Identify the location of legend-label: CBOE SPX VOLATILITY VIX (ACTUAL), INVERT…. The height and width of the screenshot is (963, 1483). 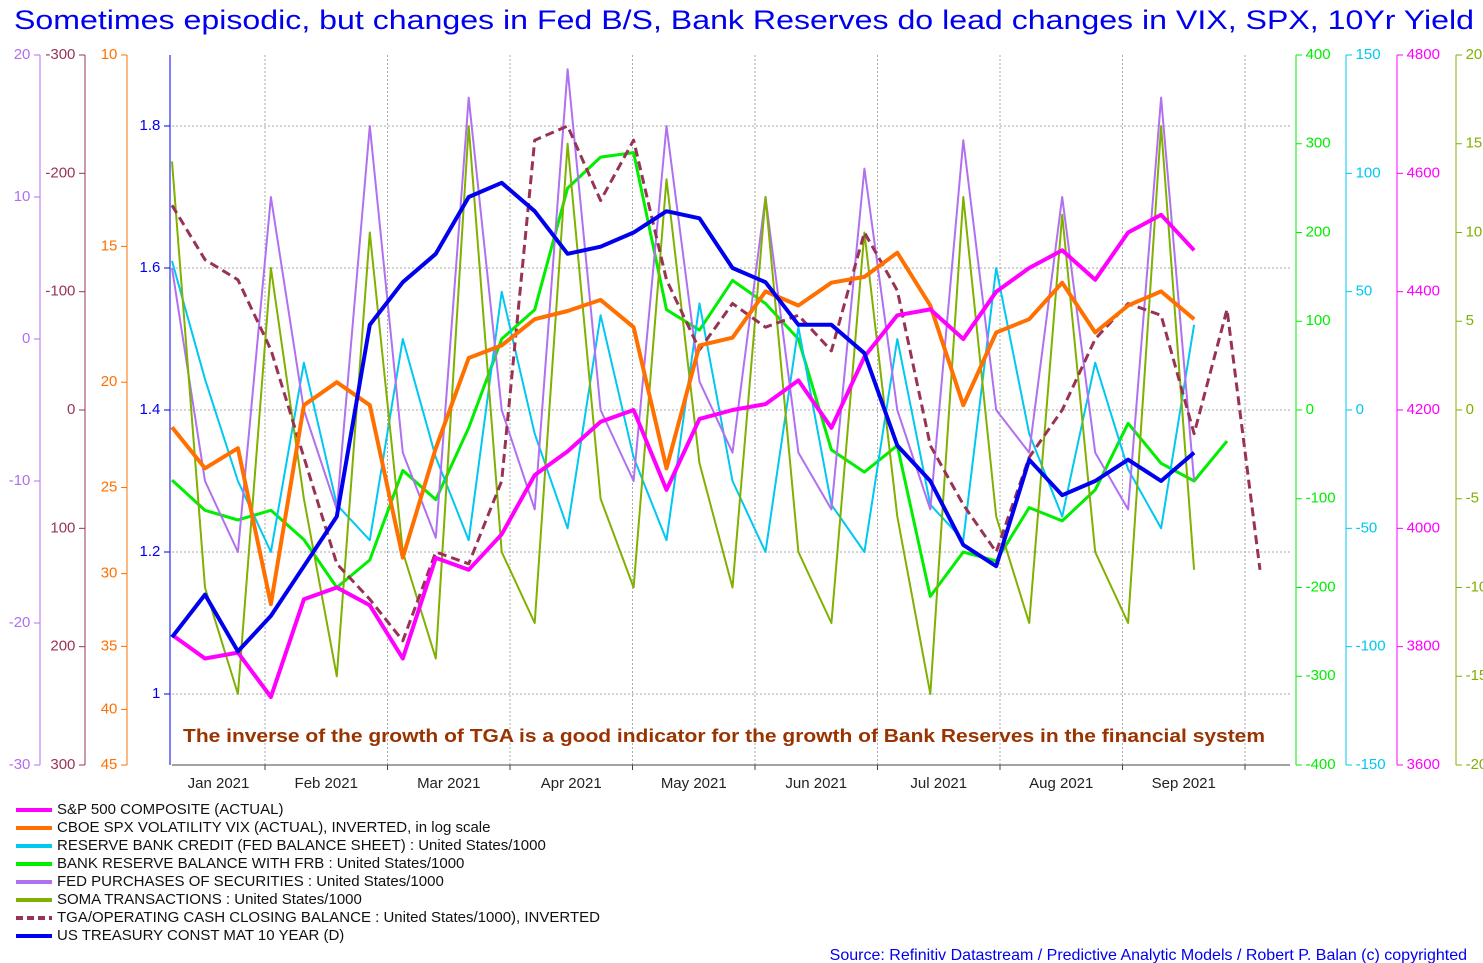
(273, 827).